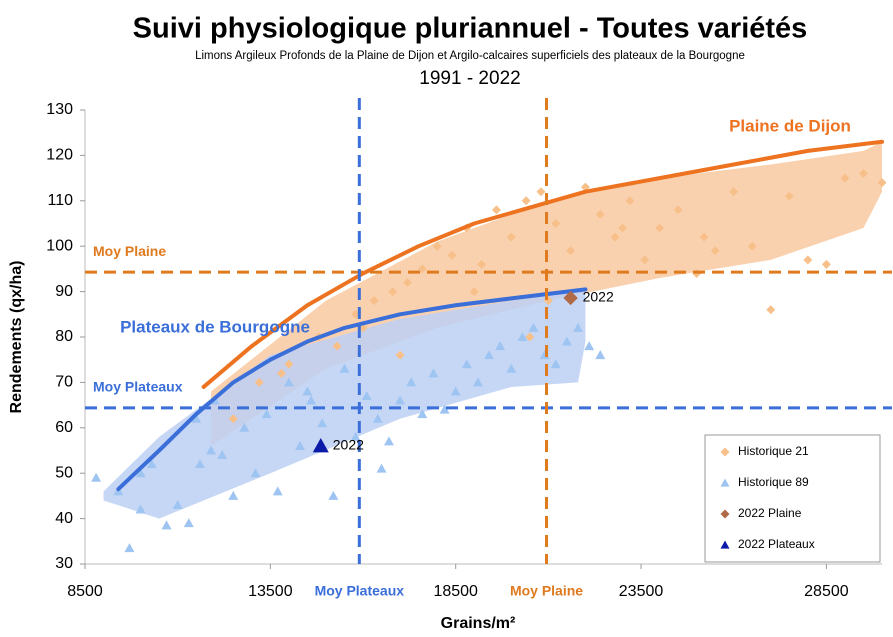 This screenshot has width=893, height=637. What do you see at coordinates (138, 387) in the screenshot?
I see `reference-label: Moy Plateaux` at bounding box center [138, 387].